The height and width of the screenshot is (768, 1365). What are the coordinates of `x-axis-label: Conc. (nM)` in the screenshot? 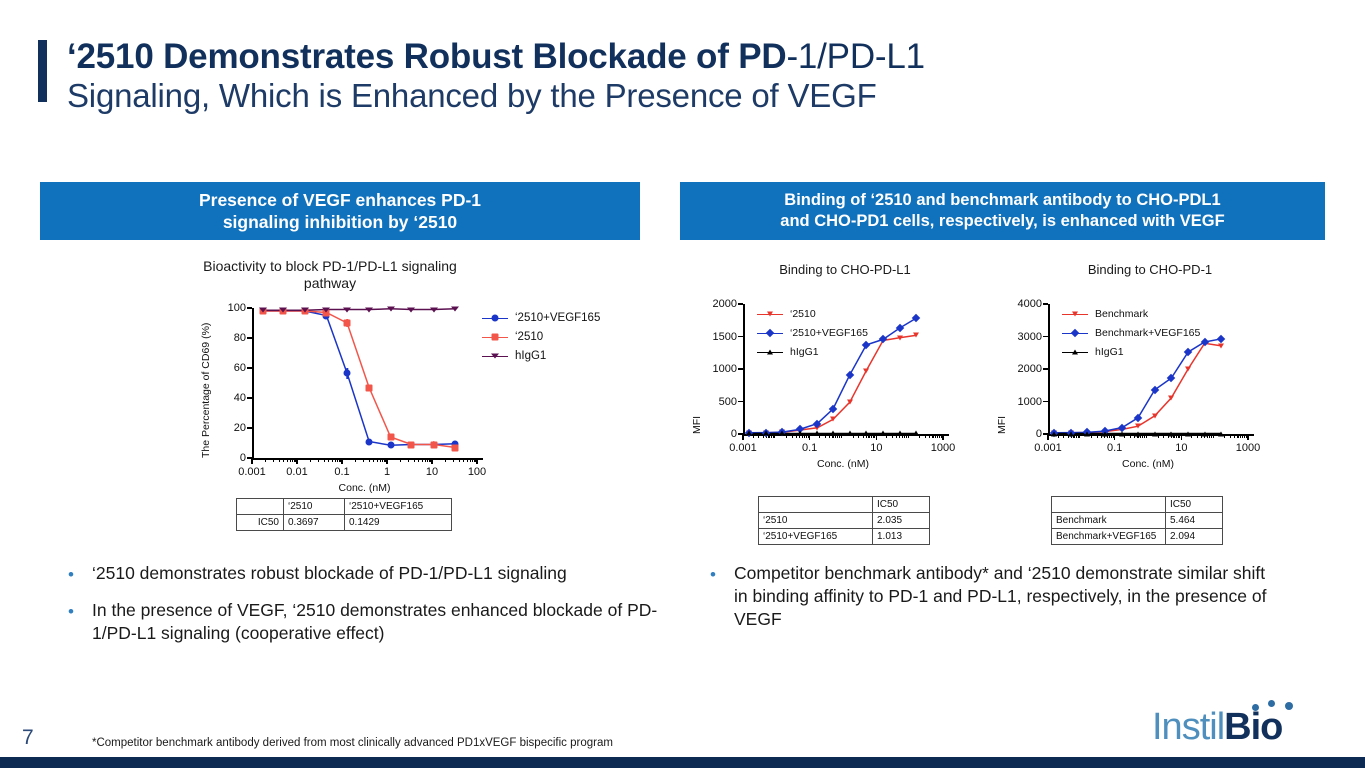 It's located at (1148, 464).